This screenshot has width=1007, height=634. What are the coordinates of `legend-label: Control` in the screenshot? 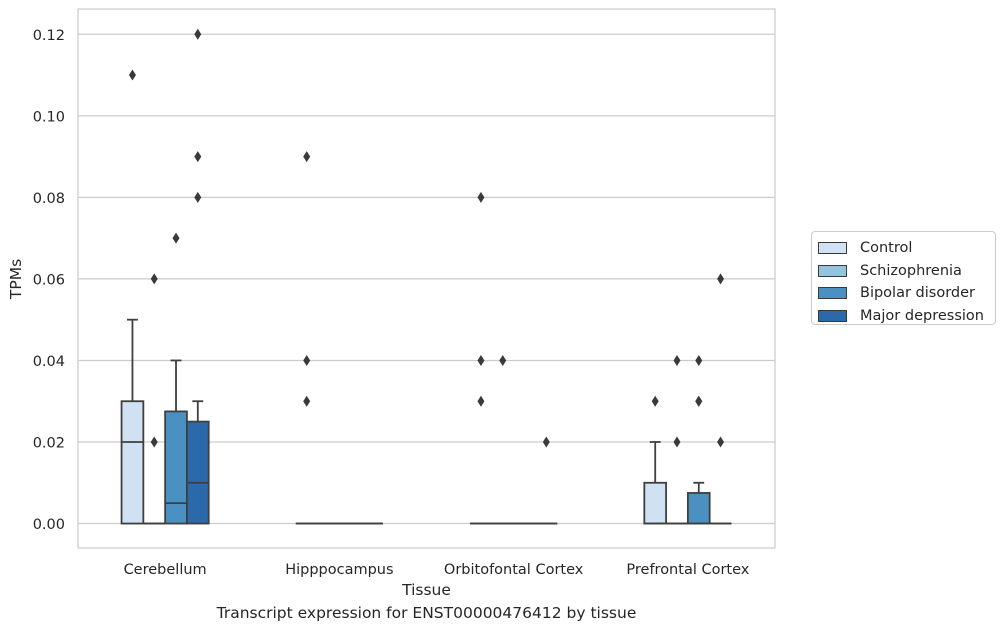 It's located at (886, 248).